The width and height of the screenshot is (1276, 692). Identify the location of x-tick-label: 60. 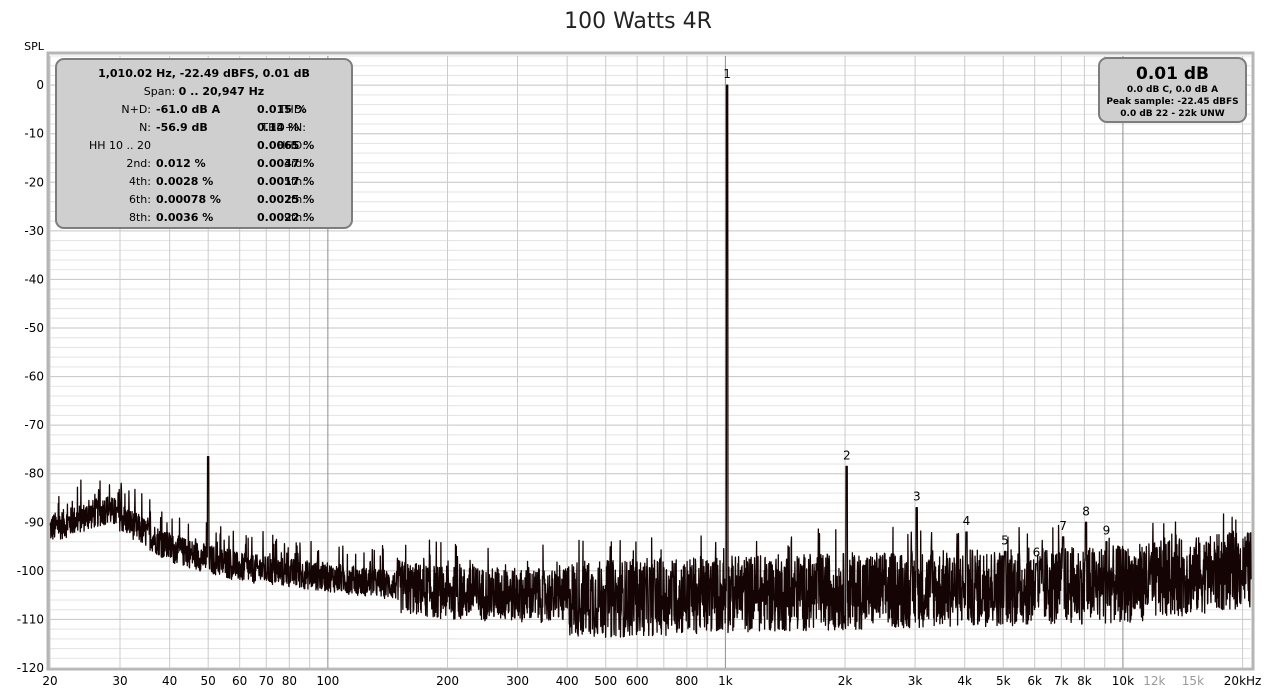
(239, 681).